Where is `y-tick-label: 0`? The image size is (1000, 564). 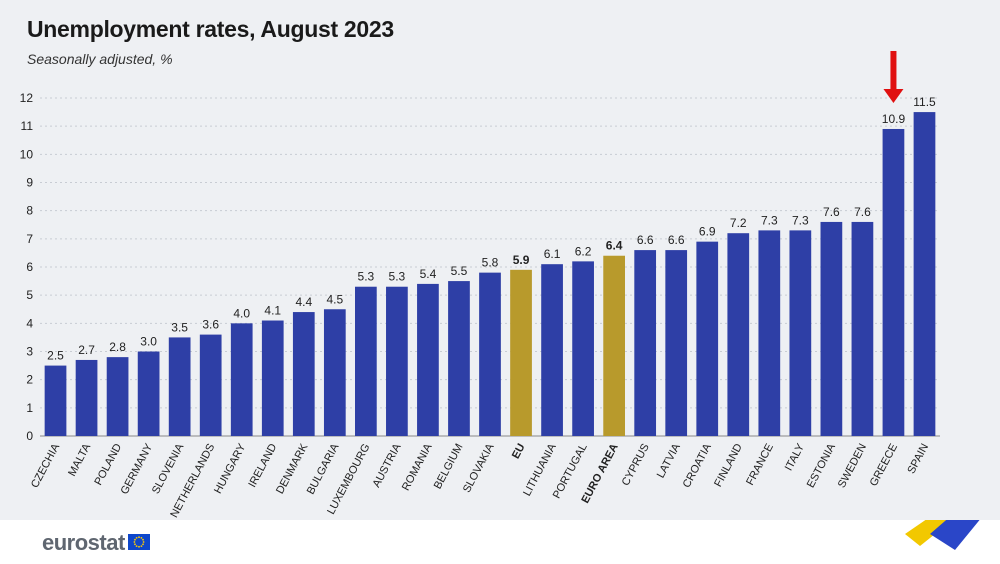
y-tick-label: 0 is located at coordinates (29, 436).